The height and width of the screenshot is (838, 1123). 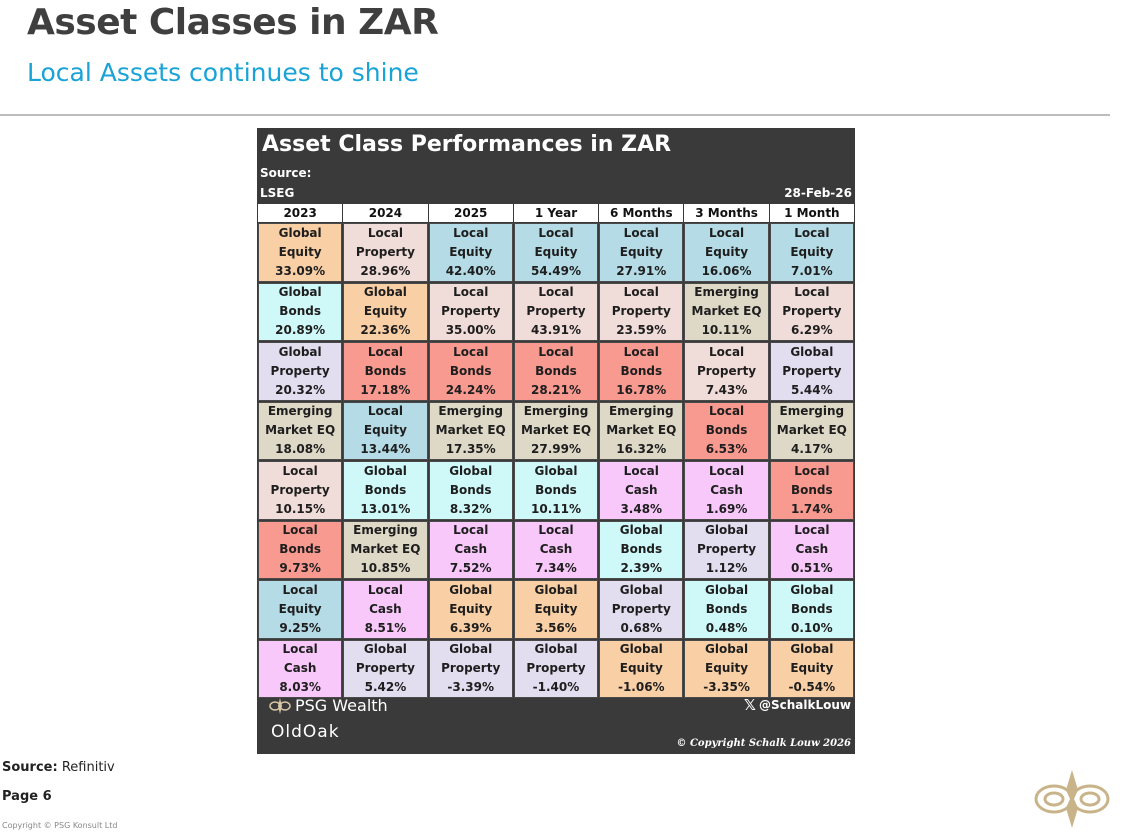 I want to click on table-cell: Global Equity 3.56%, so click(x=556, y=609).